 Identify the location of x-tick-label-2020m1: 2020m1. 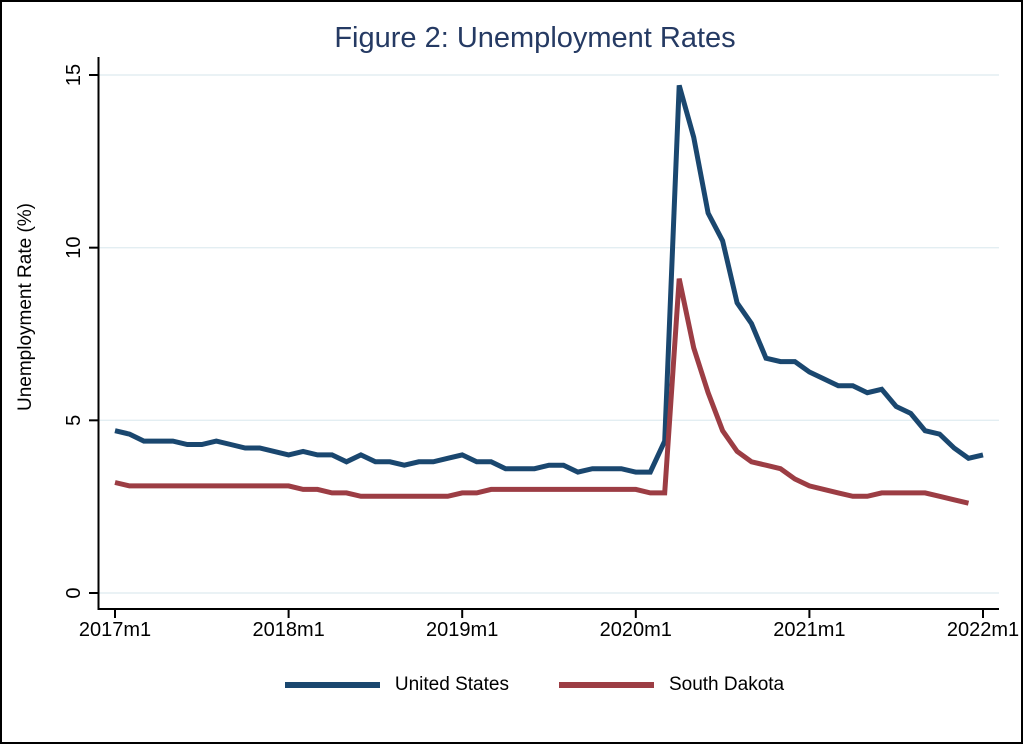
(636, 630).